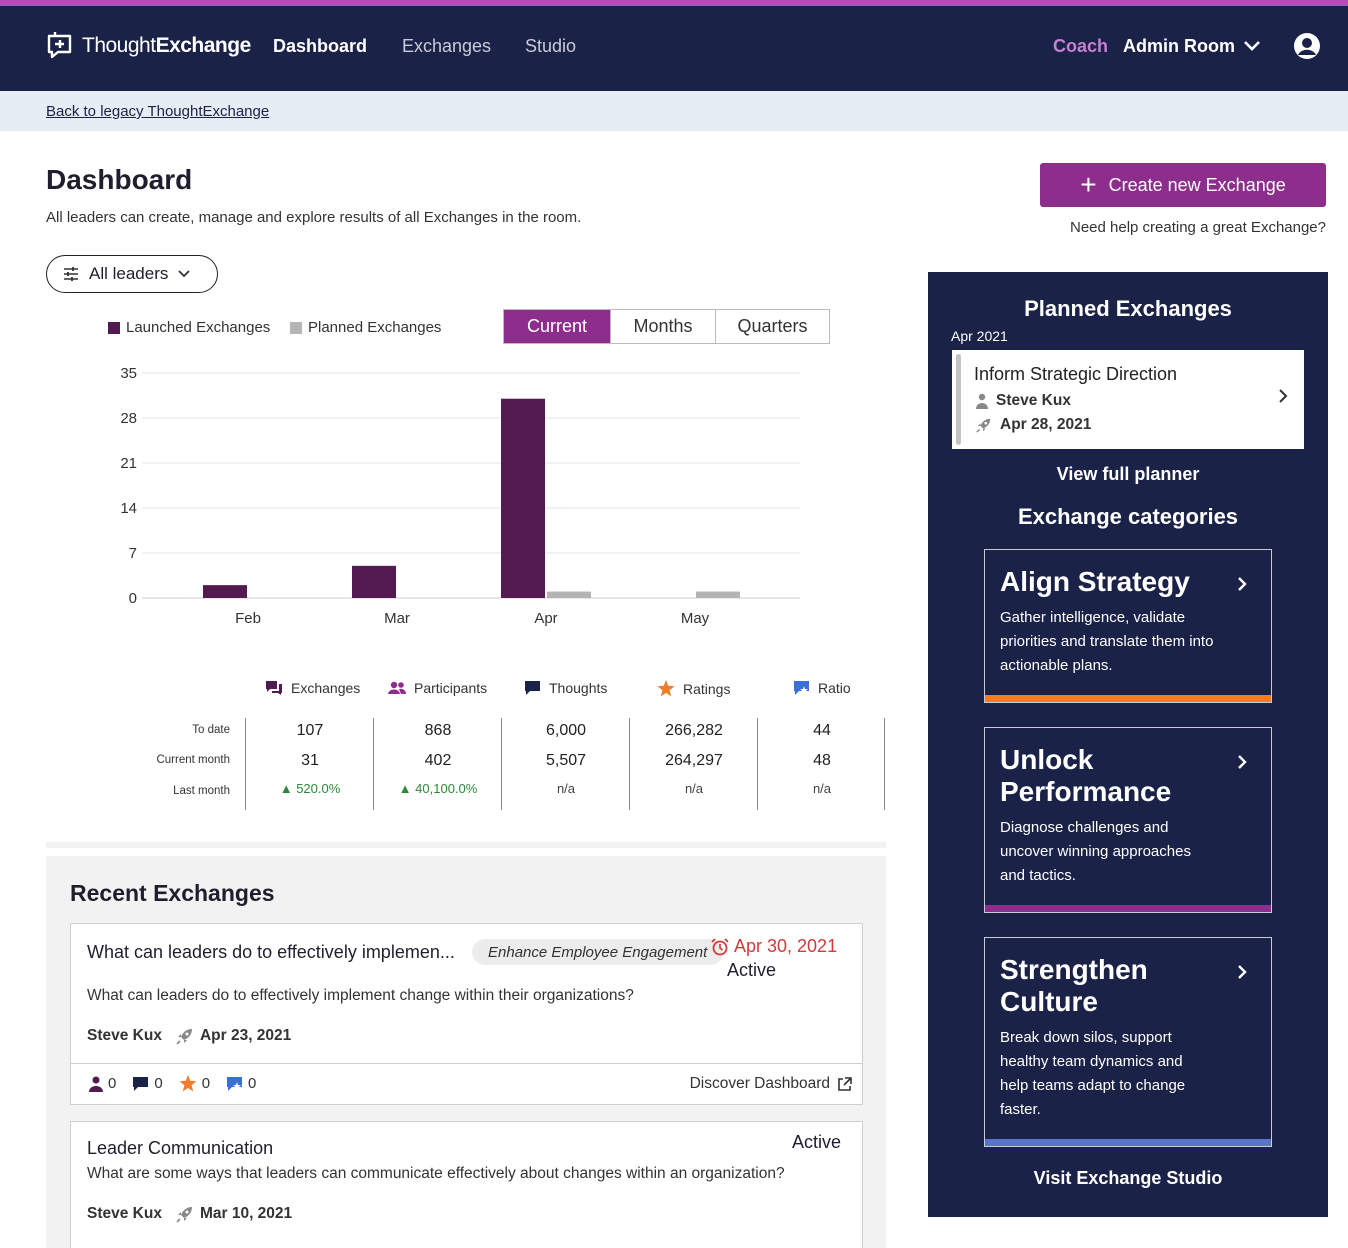  I want to click on nav-exchanges: Exchanges, so click(447, 46).